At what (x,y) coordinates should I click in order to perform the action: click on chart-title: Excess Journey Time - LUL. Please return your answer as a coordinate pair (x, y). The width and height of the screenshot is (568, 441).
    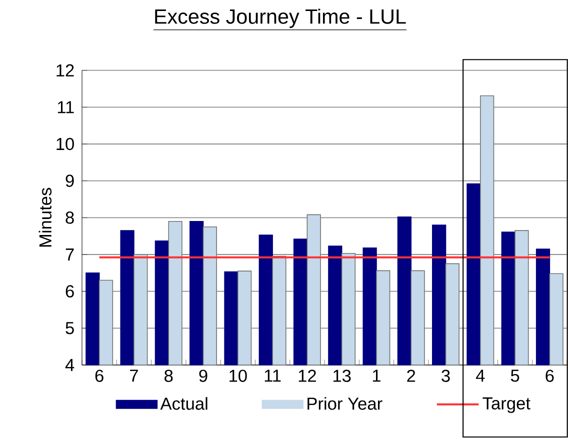
    Looking at the image, I should click on (280, 18).